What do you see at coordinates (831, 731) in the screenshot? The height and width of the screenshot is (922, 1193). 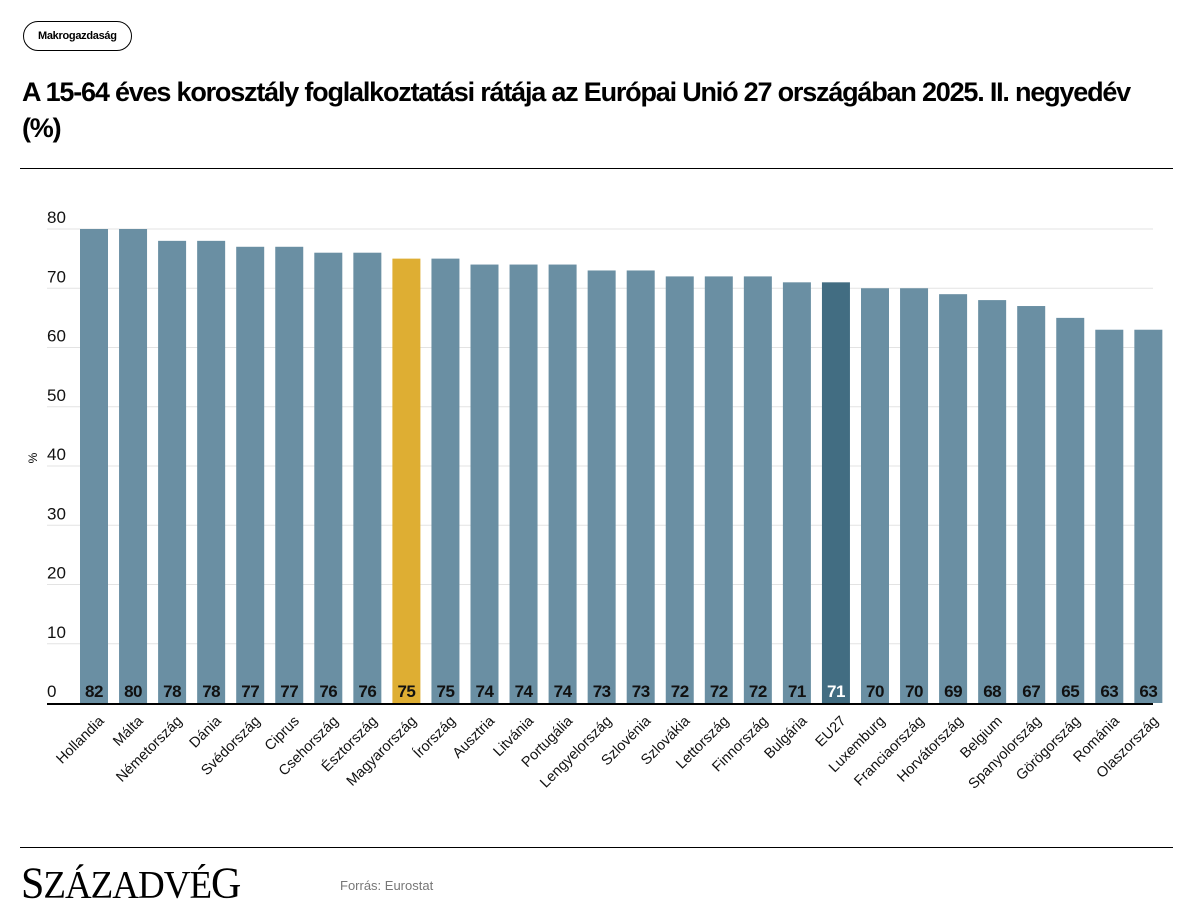 I see `x-tick-label: EU27` at bounding box center [831, 731].